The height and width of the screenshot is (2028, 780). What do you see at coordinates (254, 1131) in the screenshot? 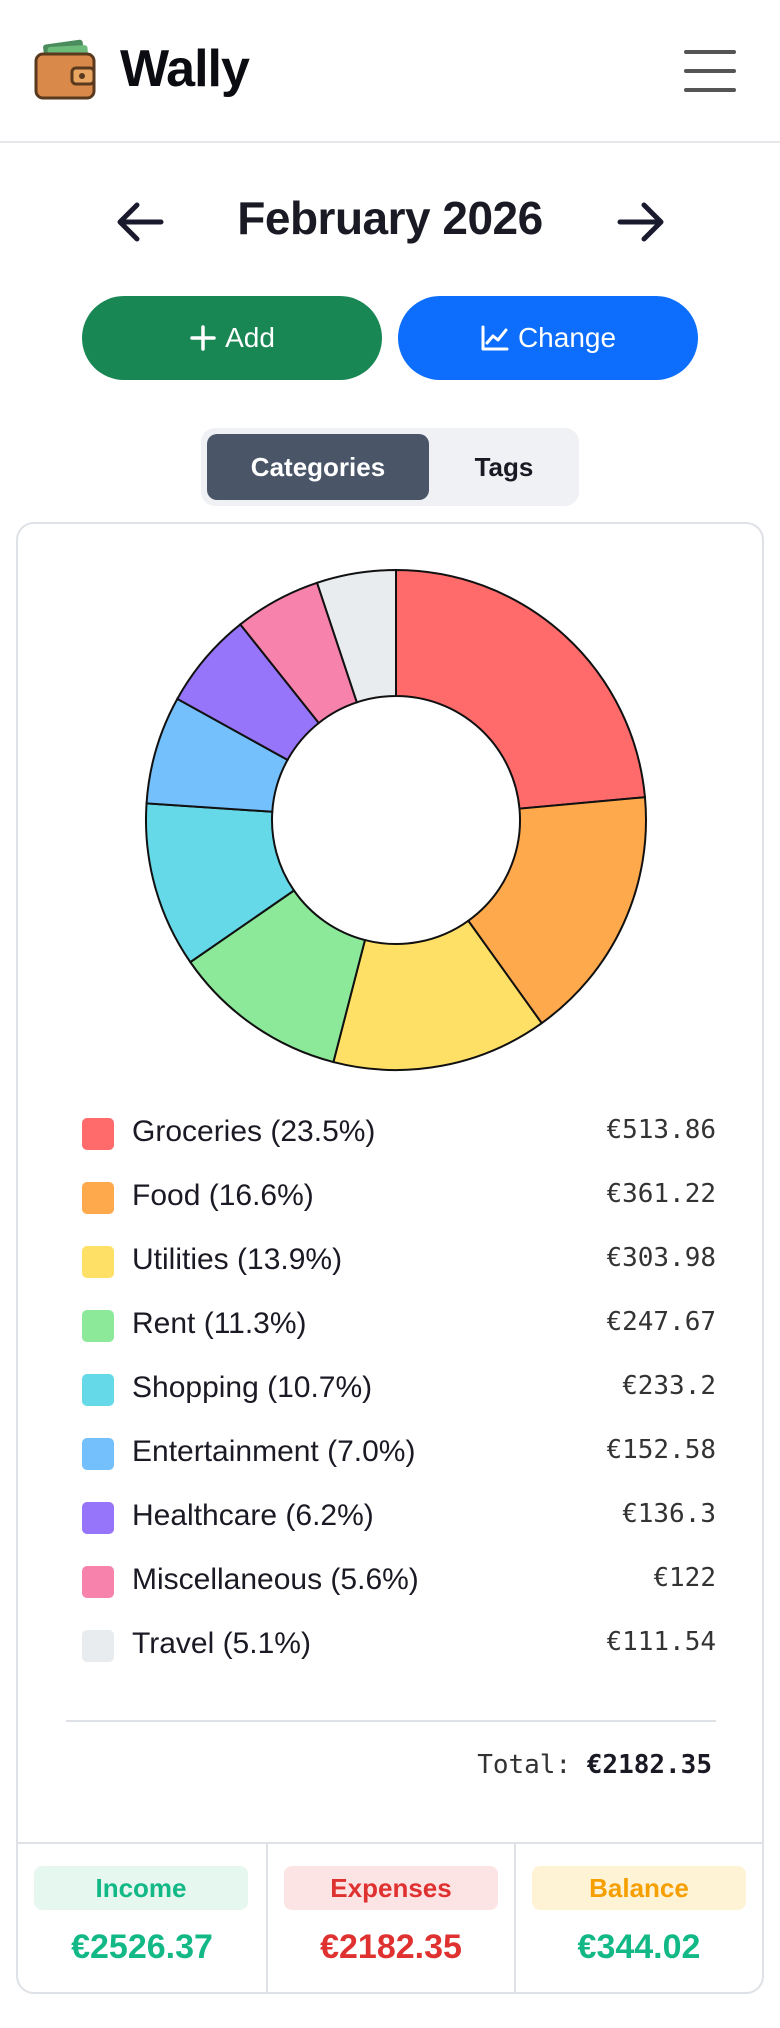
I see `legend-label: Groceries (23.5%)` at bounding box center [254, 1131].